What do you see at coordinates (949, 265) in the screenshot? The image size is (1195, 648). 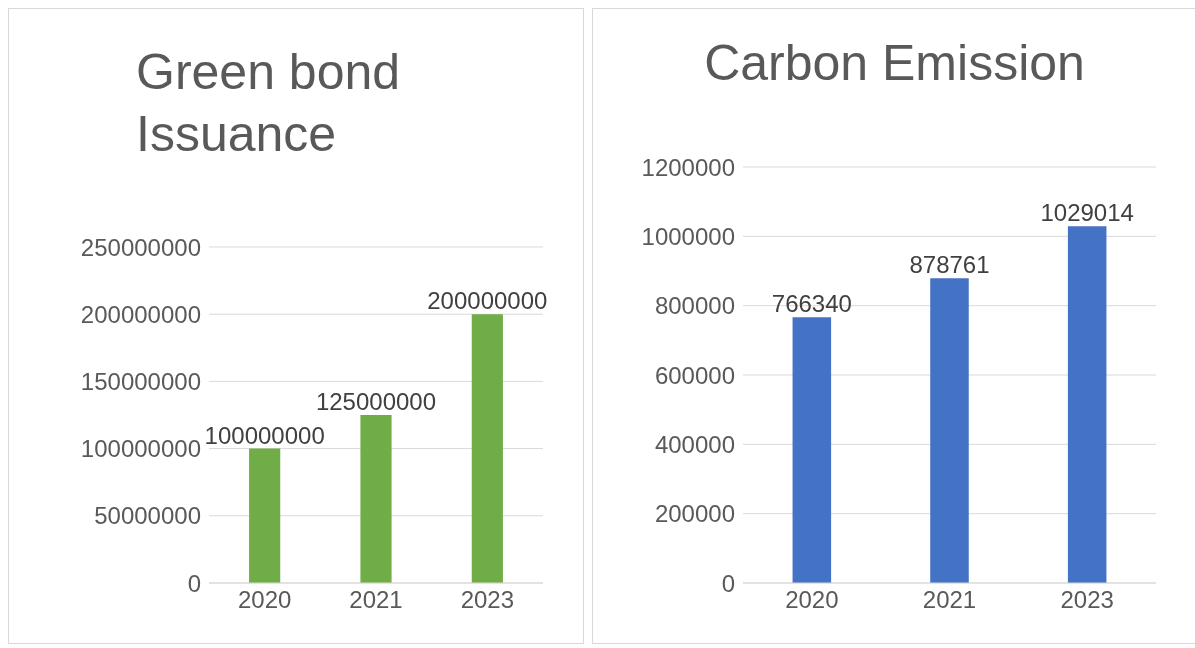 I see `data-label: 878761` at bounding box center [949, 265].